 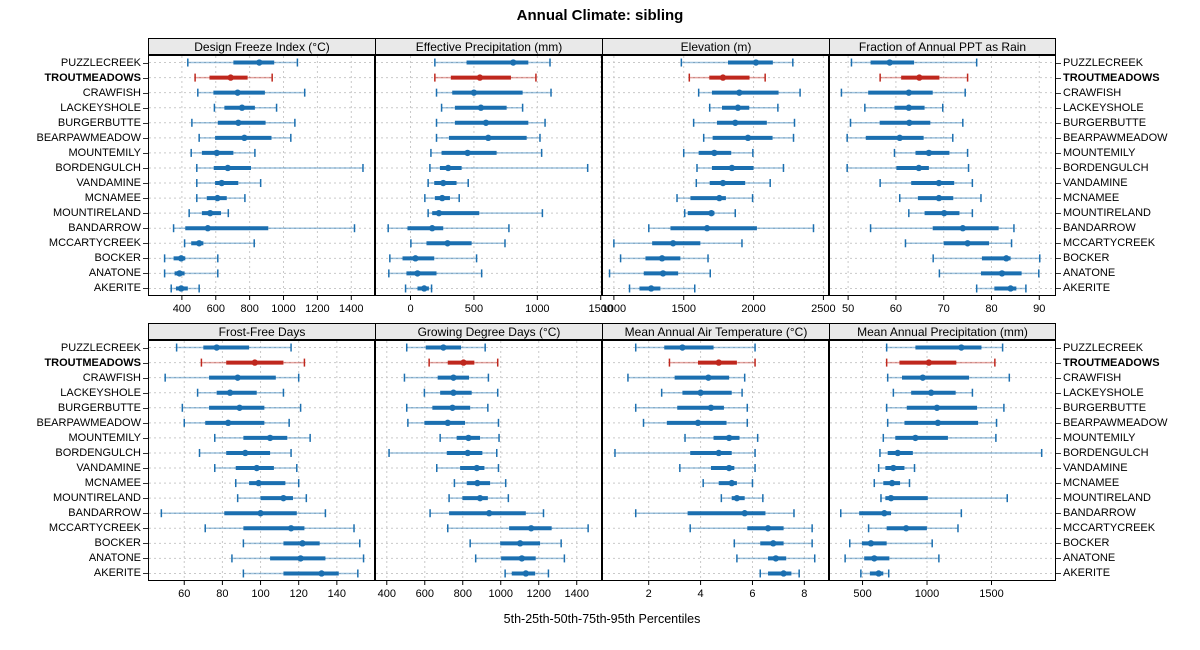 I want to click on x-tick-label: 90, so click(x=1039, y=309).